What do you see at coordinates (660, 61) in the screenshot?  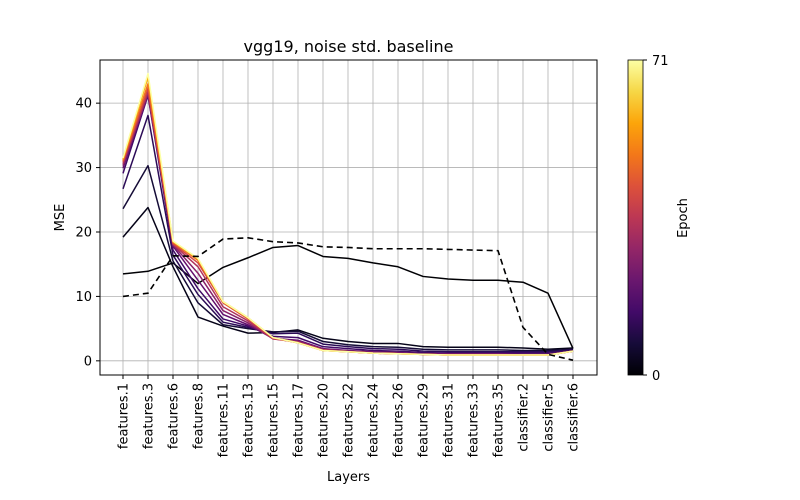 I see `colorbar-tick-label-max: 71` at bounding box center [660, 61].